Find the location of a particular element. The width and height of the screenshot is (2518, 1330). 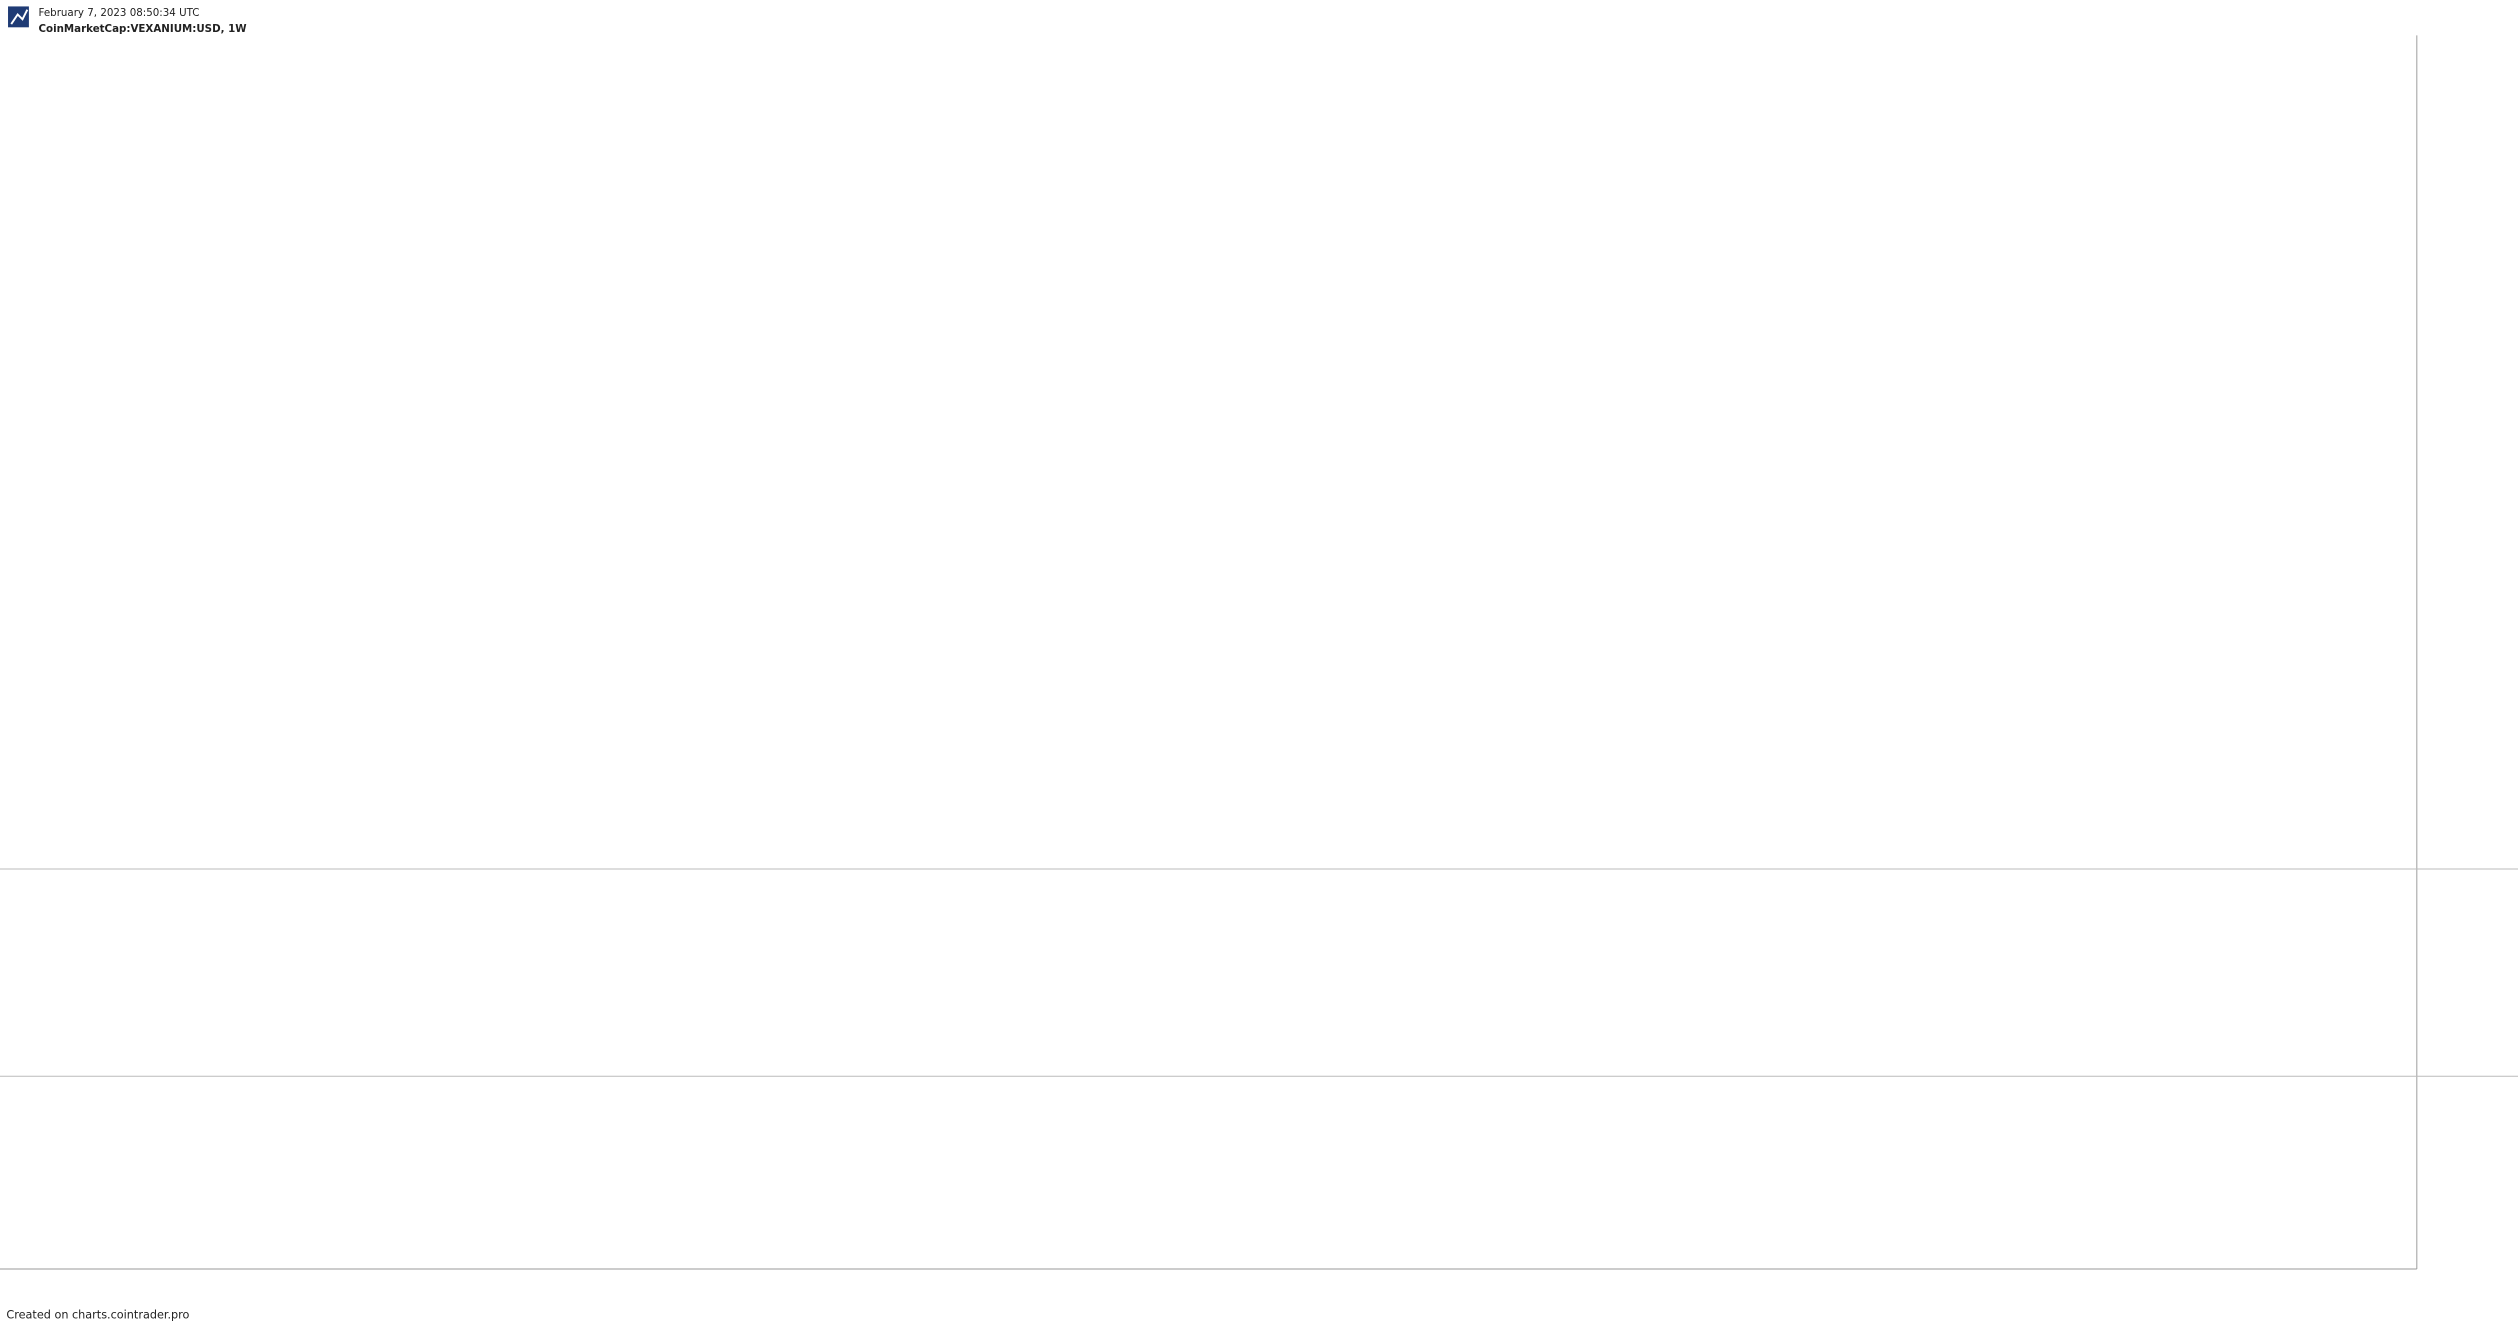

timestamp: February 7, 2023 08:50:34 UTC is located at coordinates (119, 13).